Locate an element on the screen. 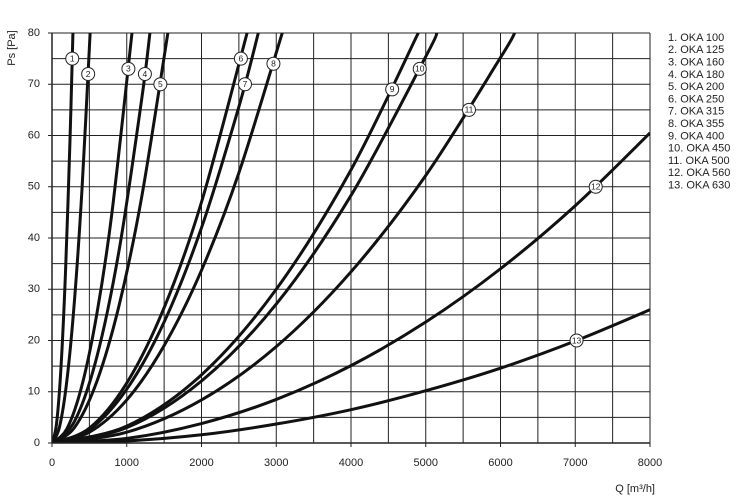  curve-label: 11 is located at coordinates (469, 110).